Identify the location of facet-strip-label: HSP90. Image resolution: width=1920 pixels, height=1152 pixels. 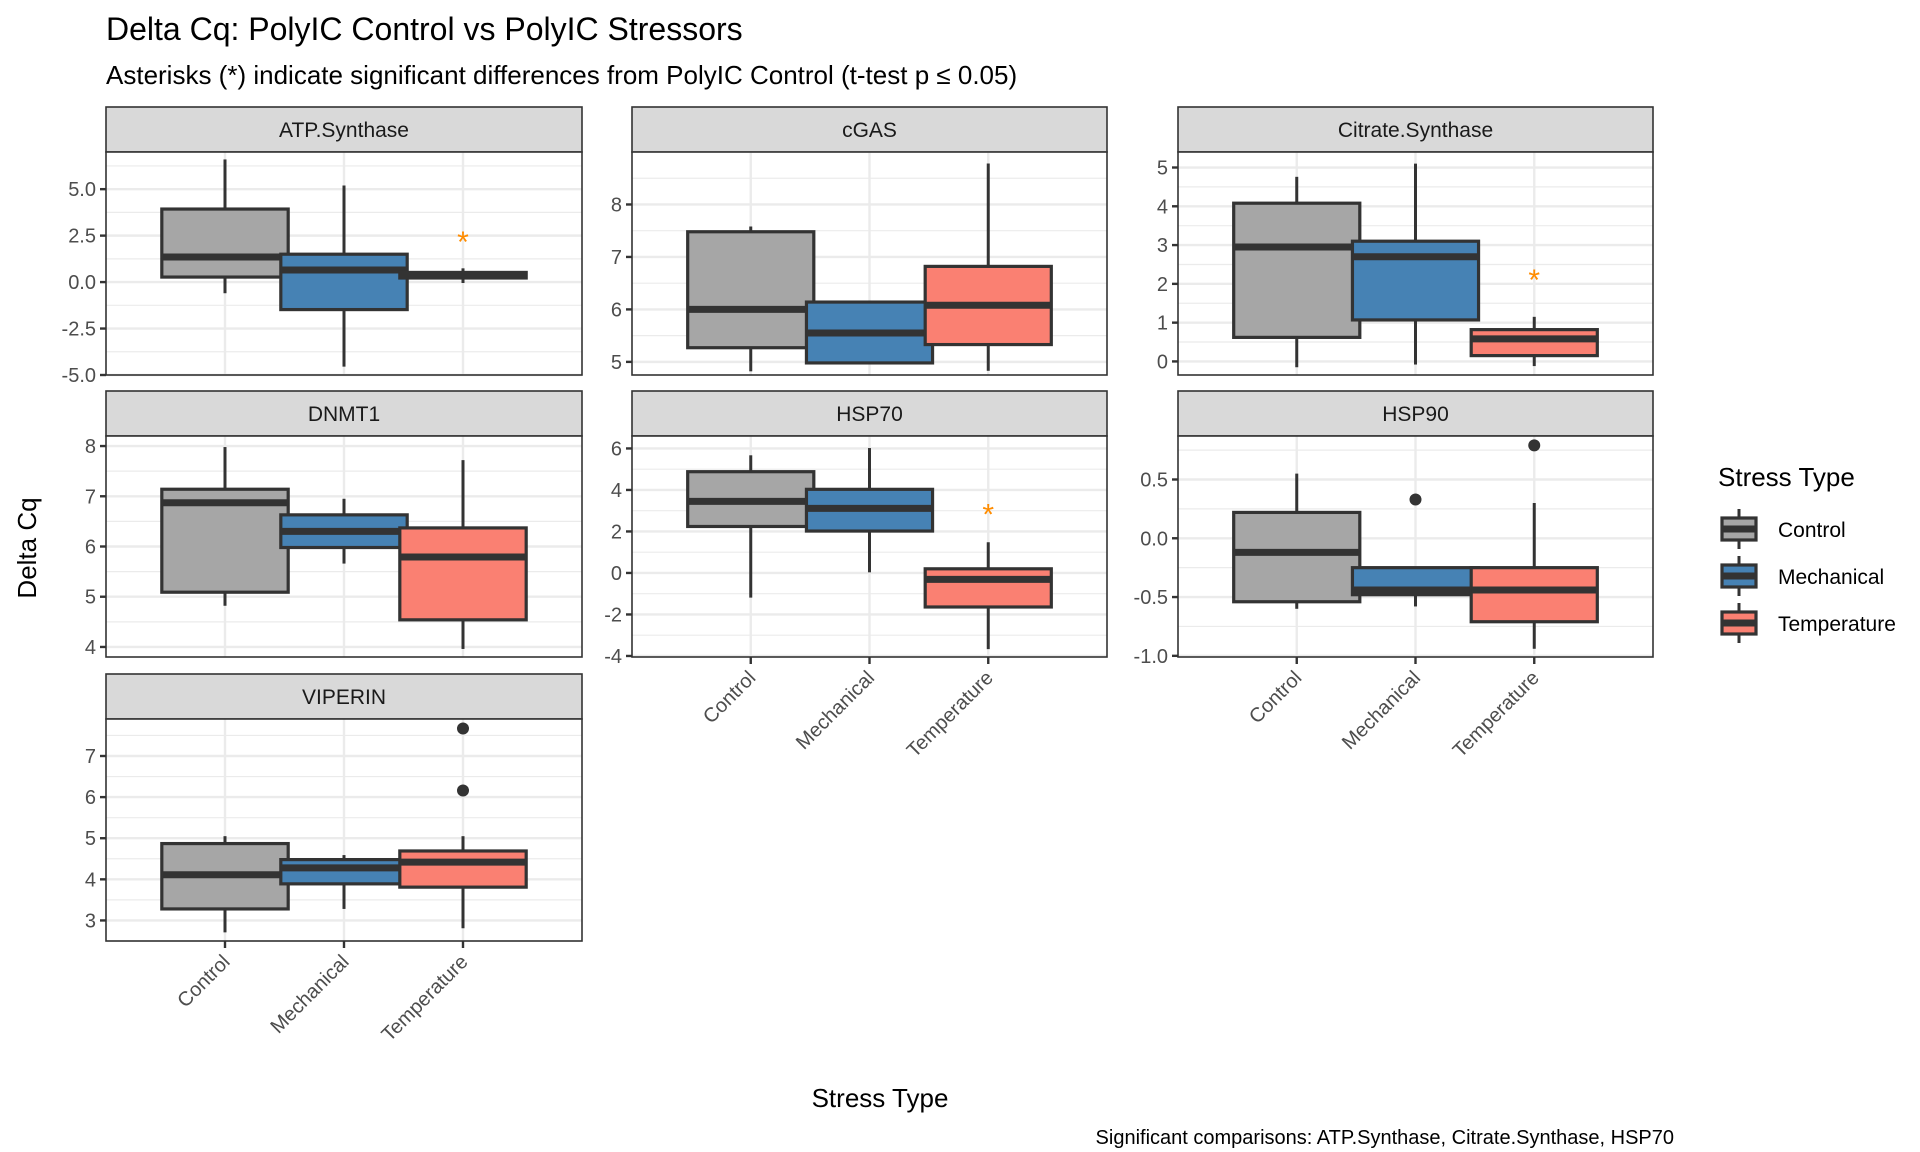
(1415, 414).